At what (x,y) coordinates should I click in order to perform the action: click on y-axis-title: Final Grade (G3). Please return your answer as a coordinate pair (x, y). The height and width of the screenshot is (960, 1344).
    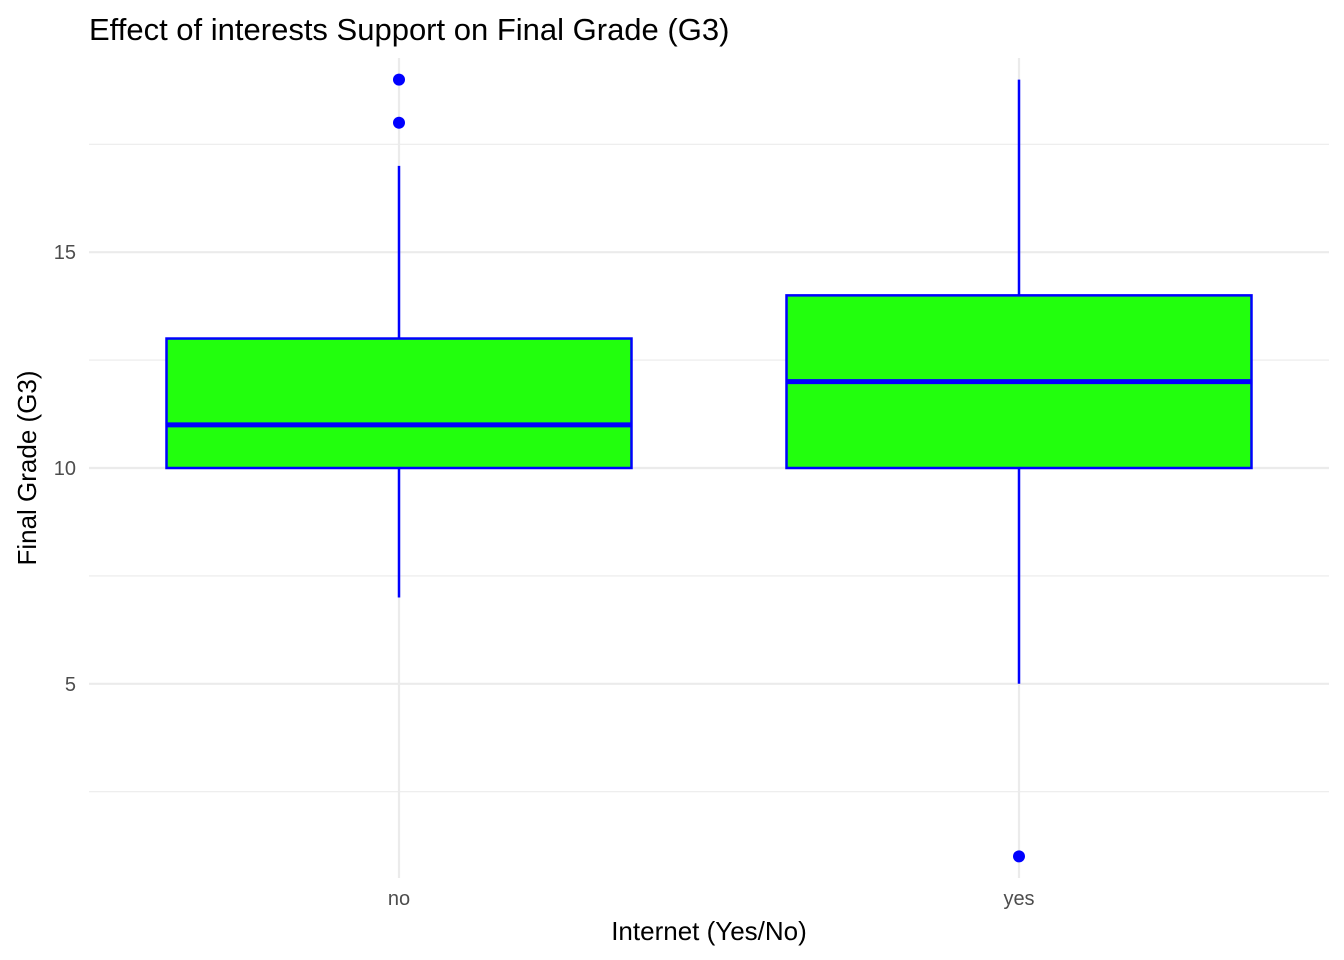
    Looking at the image, I should click on (27, 467).